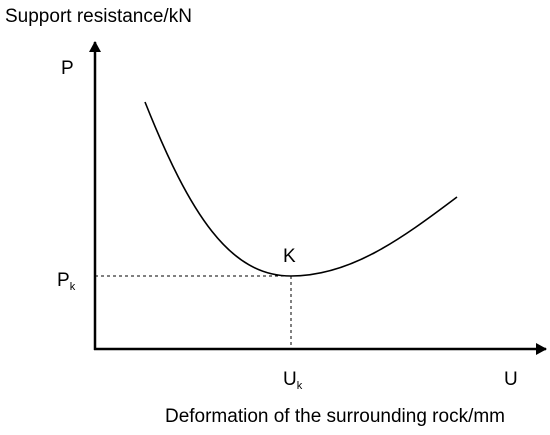 The height and width of the screenshot is (435, 550). I want to click on p-main: P, so click(63, 280).